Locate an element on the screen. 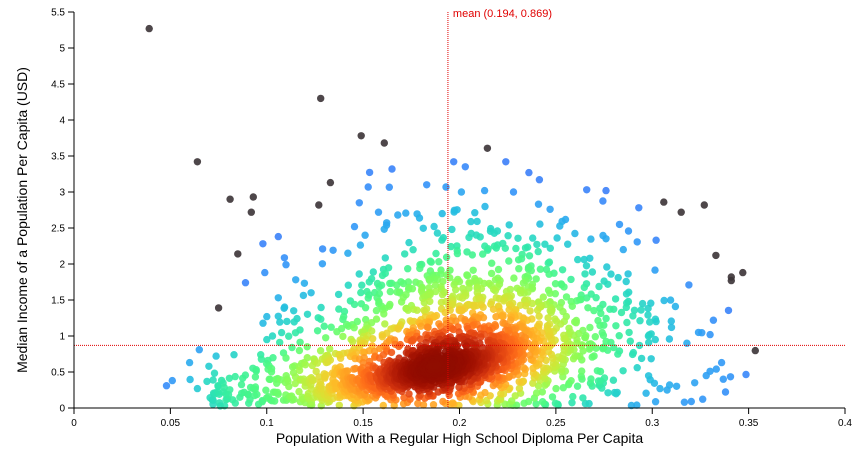  x-tick: 0.4 is located at coordinates (845, 418).